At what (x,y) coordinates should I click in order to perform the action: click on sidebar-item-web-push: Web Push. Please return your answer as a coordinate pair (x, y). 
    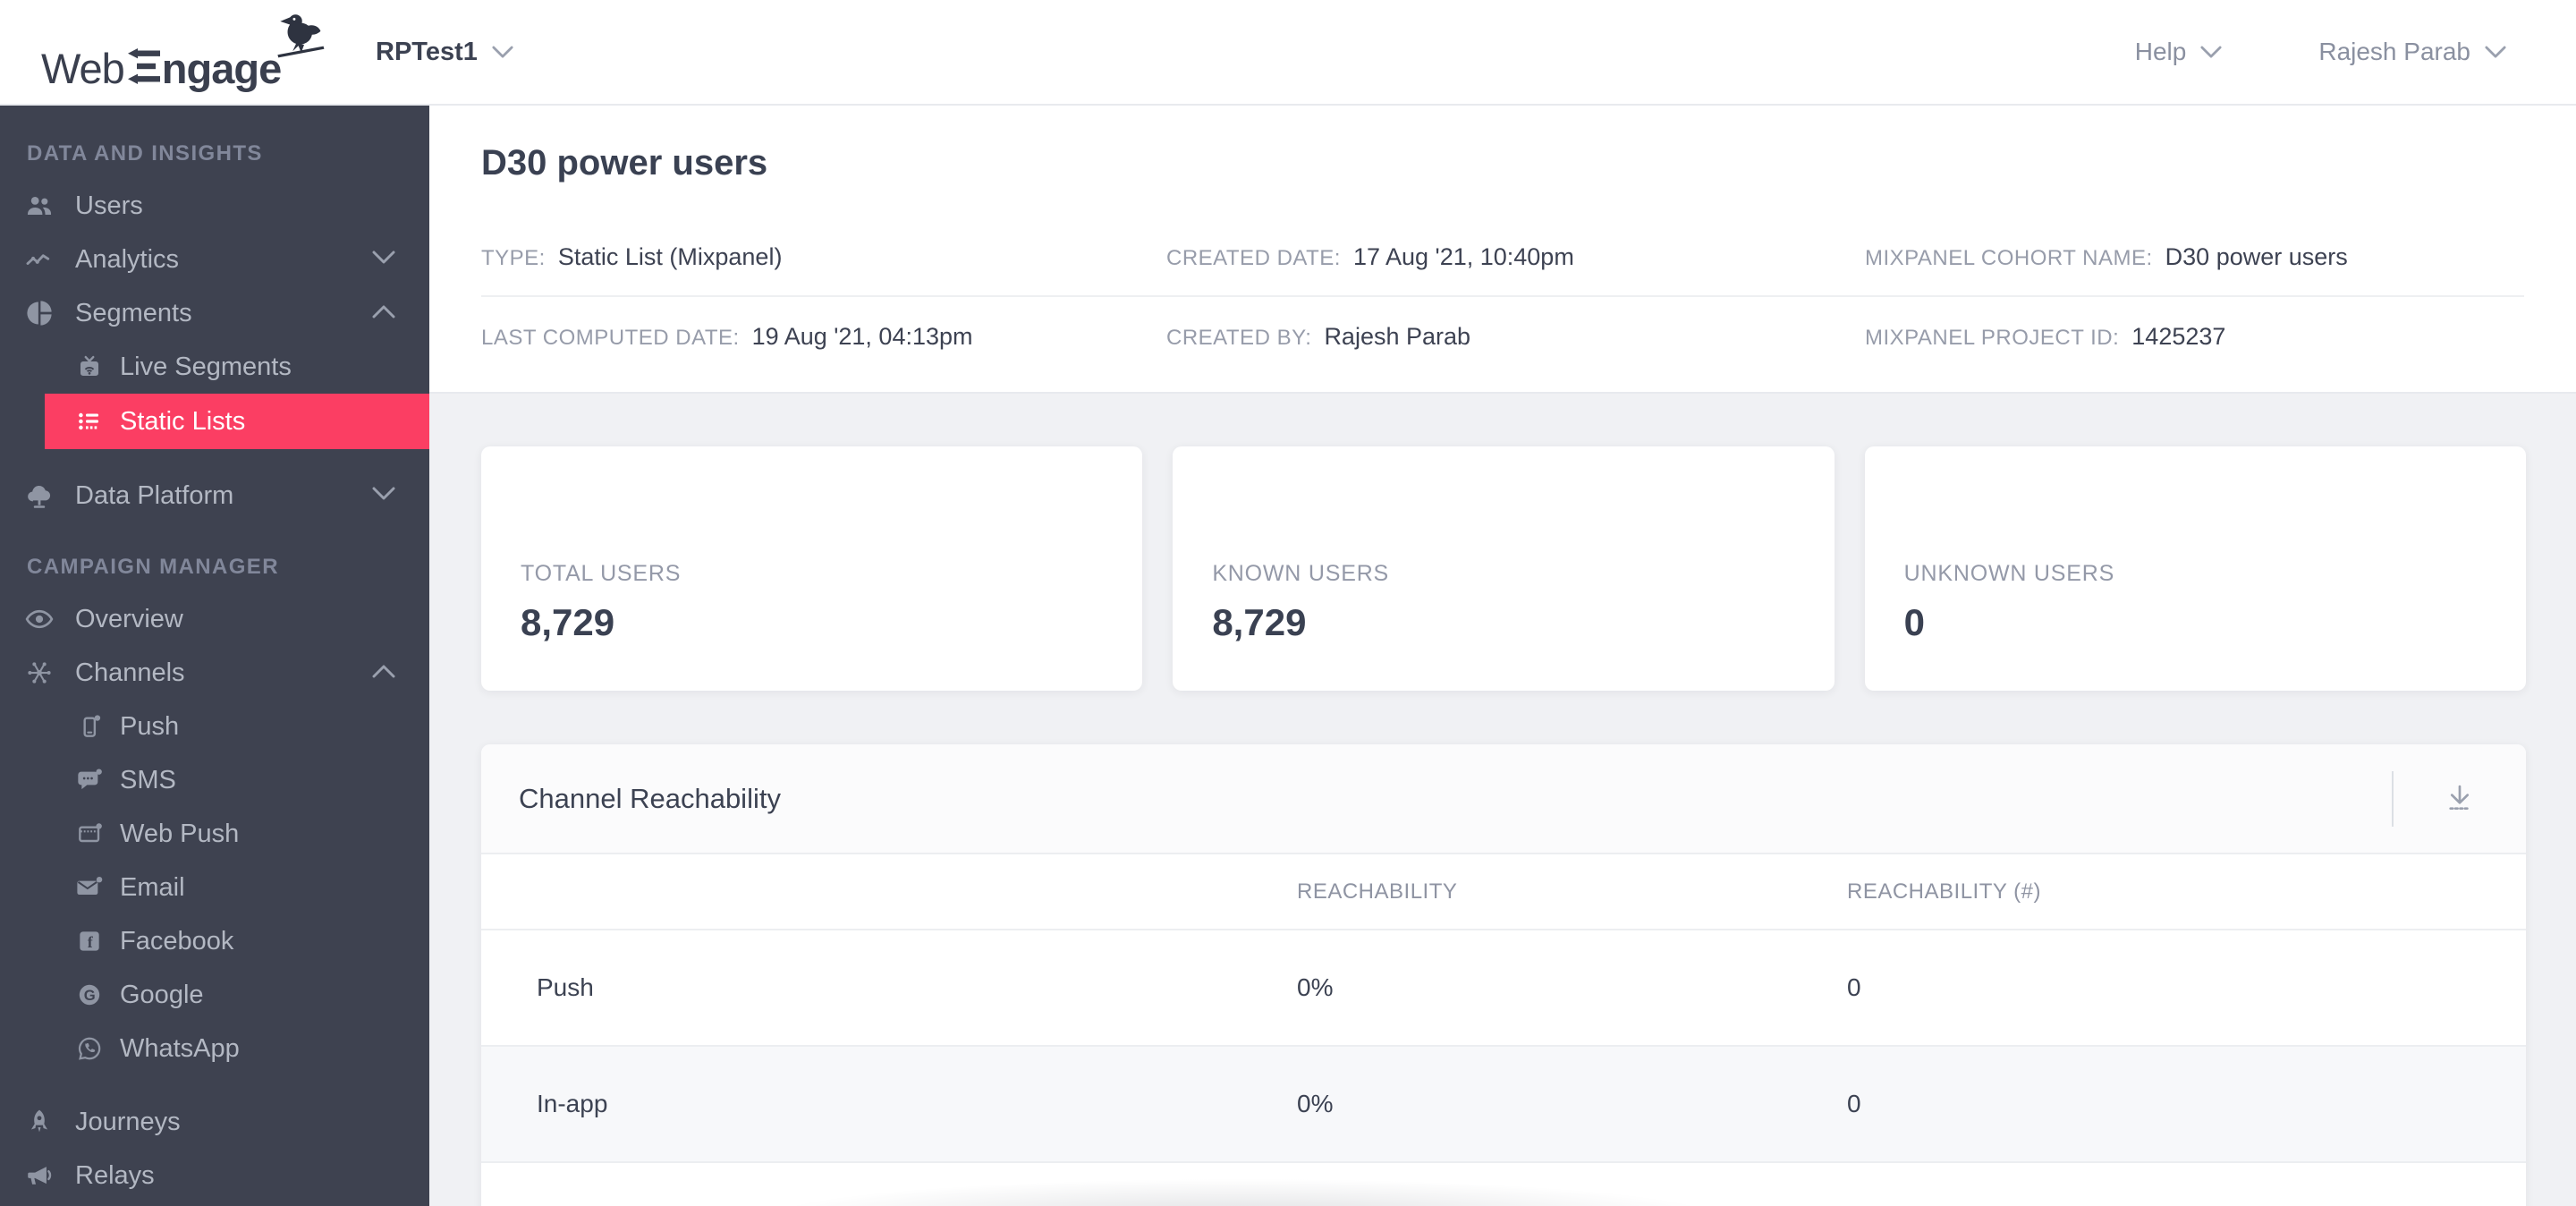
    Looking at the image, I should click on (214, 834).